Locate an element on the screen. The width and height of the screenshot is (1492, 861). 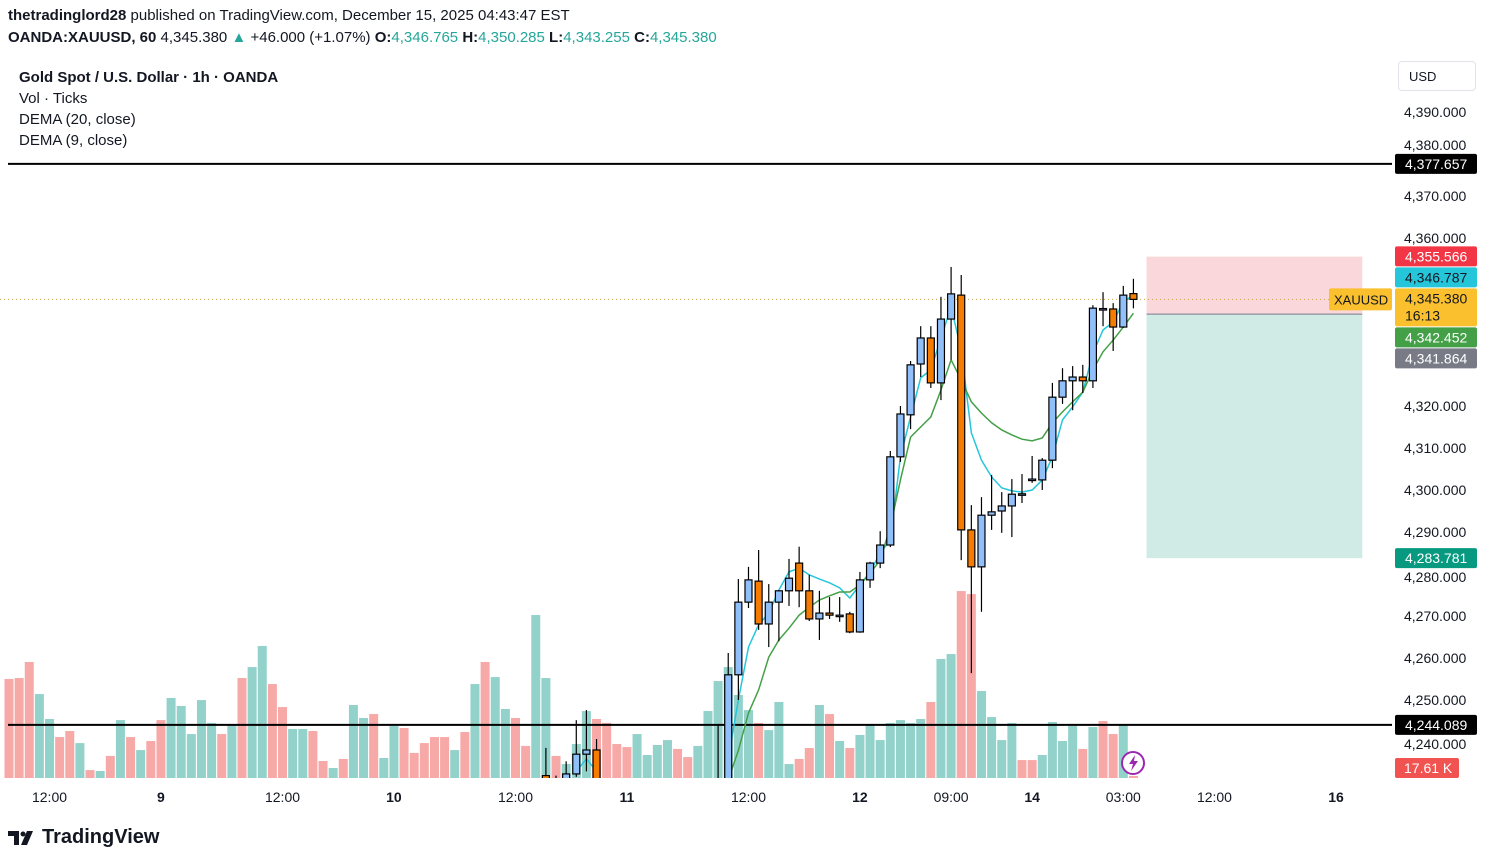
stop-loss-zone is located at coordinates (1254, 285).